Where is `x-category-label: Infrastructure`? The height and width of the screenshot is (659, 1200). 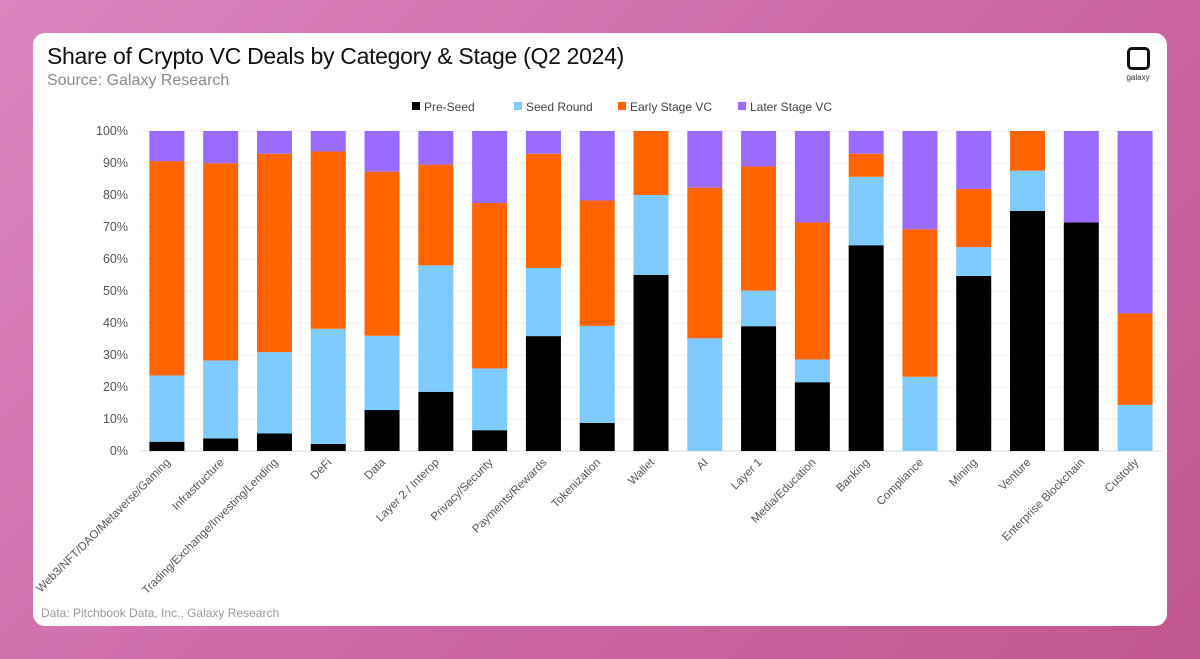
x-category-label: Infrastructure is located at coordinates (198, 485).